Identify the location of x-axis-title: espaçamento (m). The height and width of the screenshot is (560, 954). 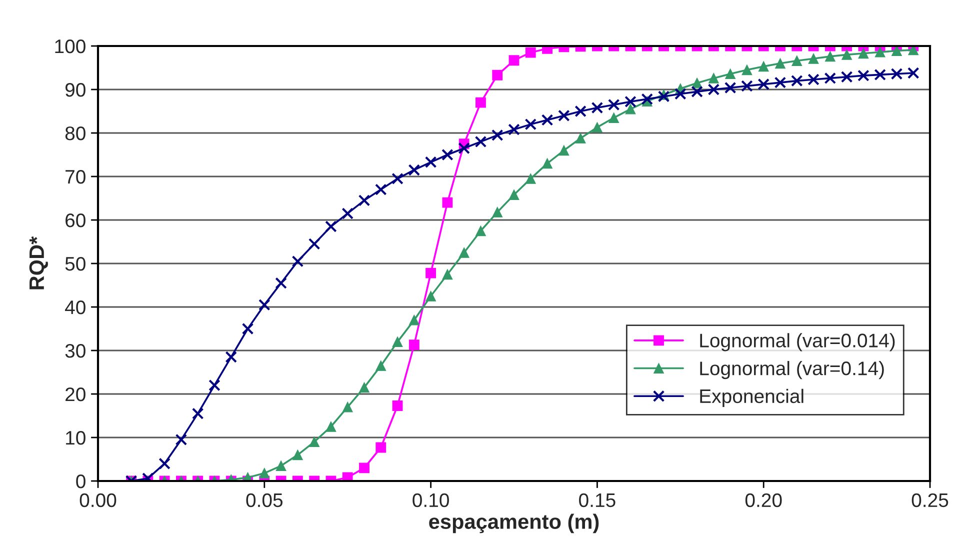
(514, 524).